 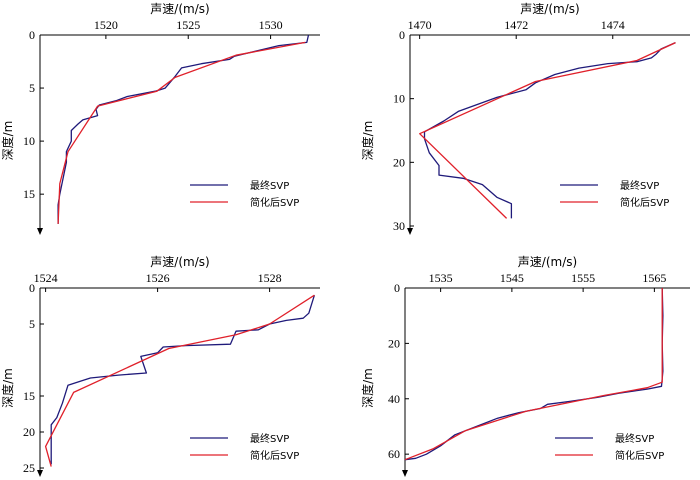 I want to click on x-tick-label: 1530, so click(x=271, y=25).